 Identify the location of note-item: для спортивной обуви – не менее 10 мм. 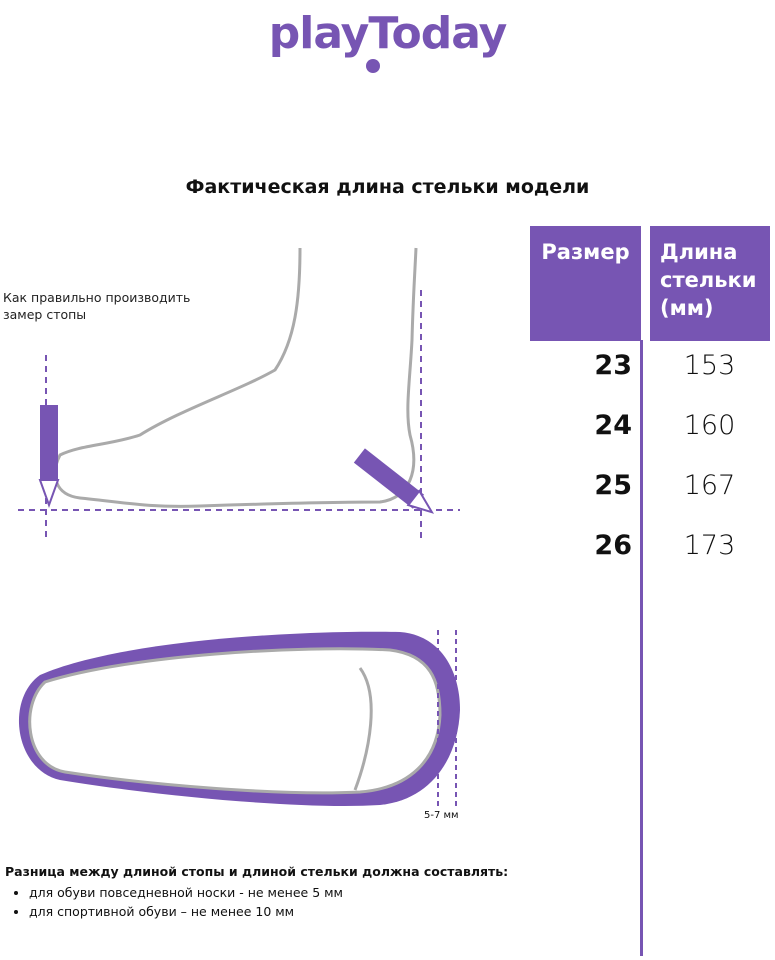
(268, 911).